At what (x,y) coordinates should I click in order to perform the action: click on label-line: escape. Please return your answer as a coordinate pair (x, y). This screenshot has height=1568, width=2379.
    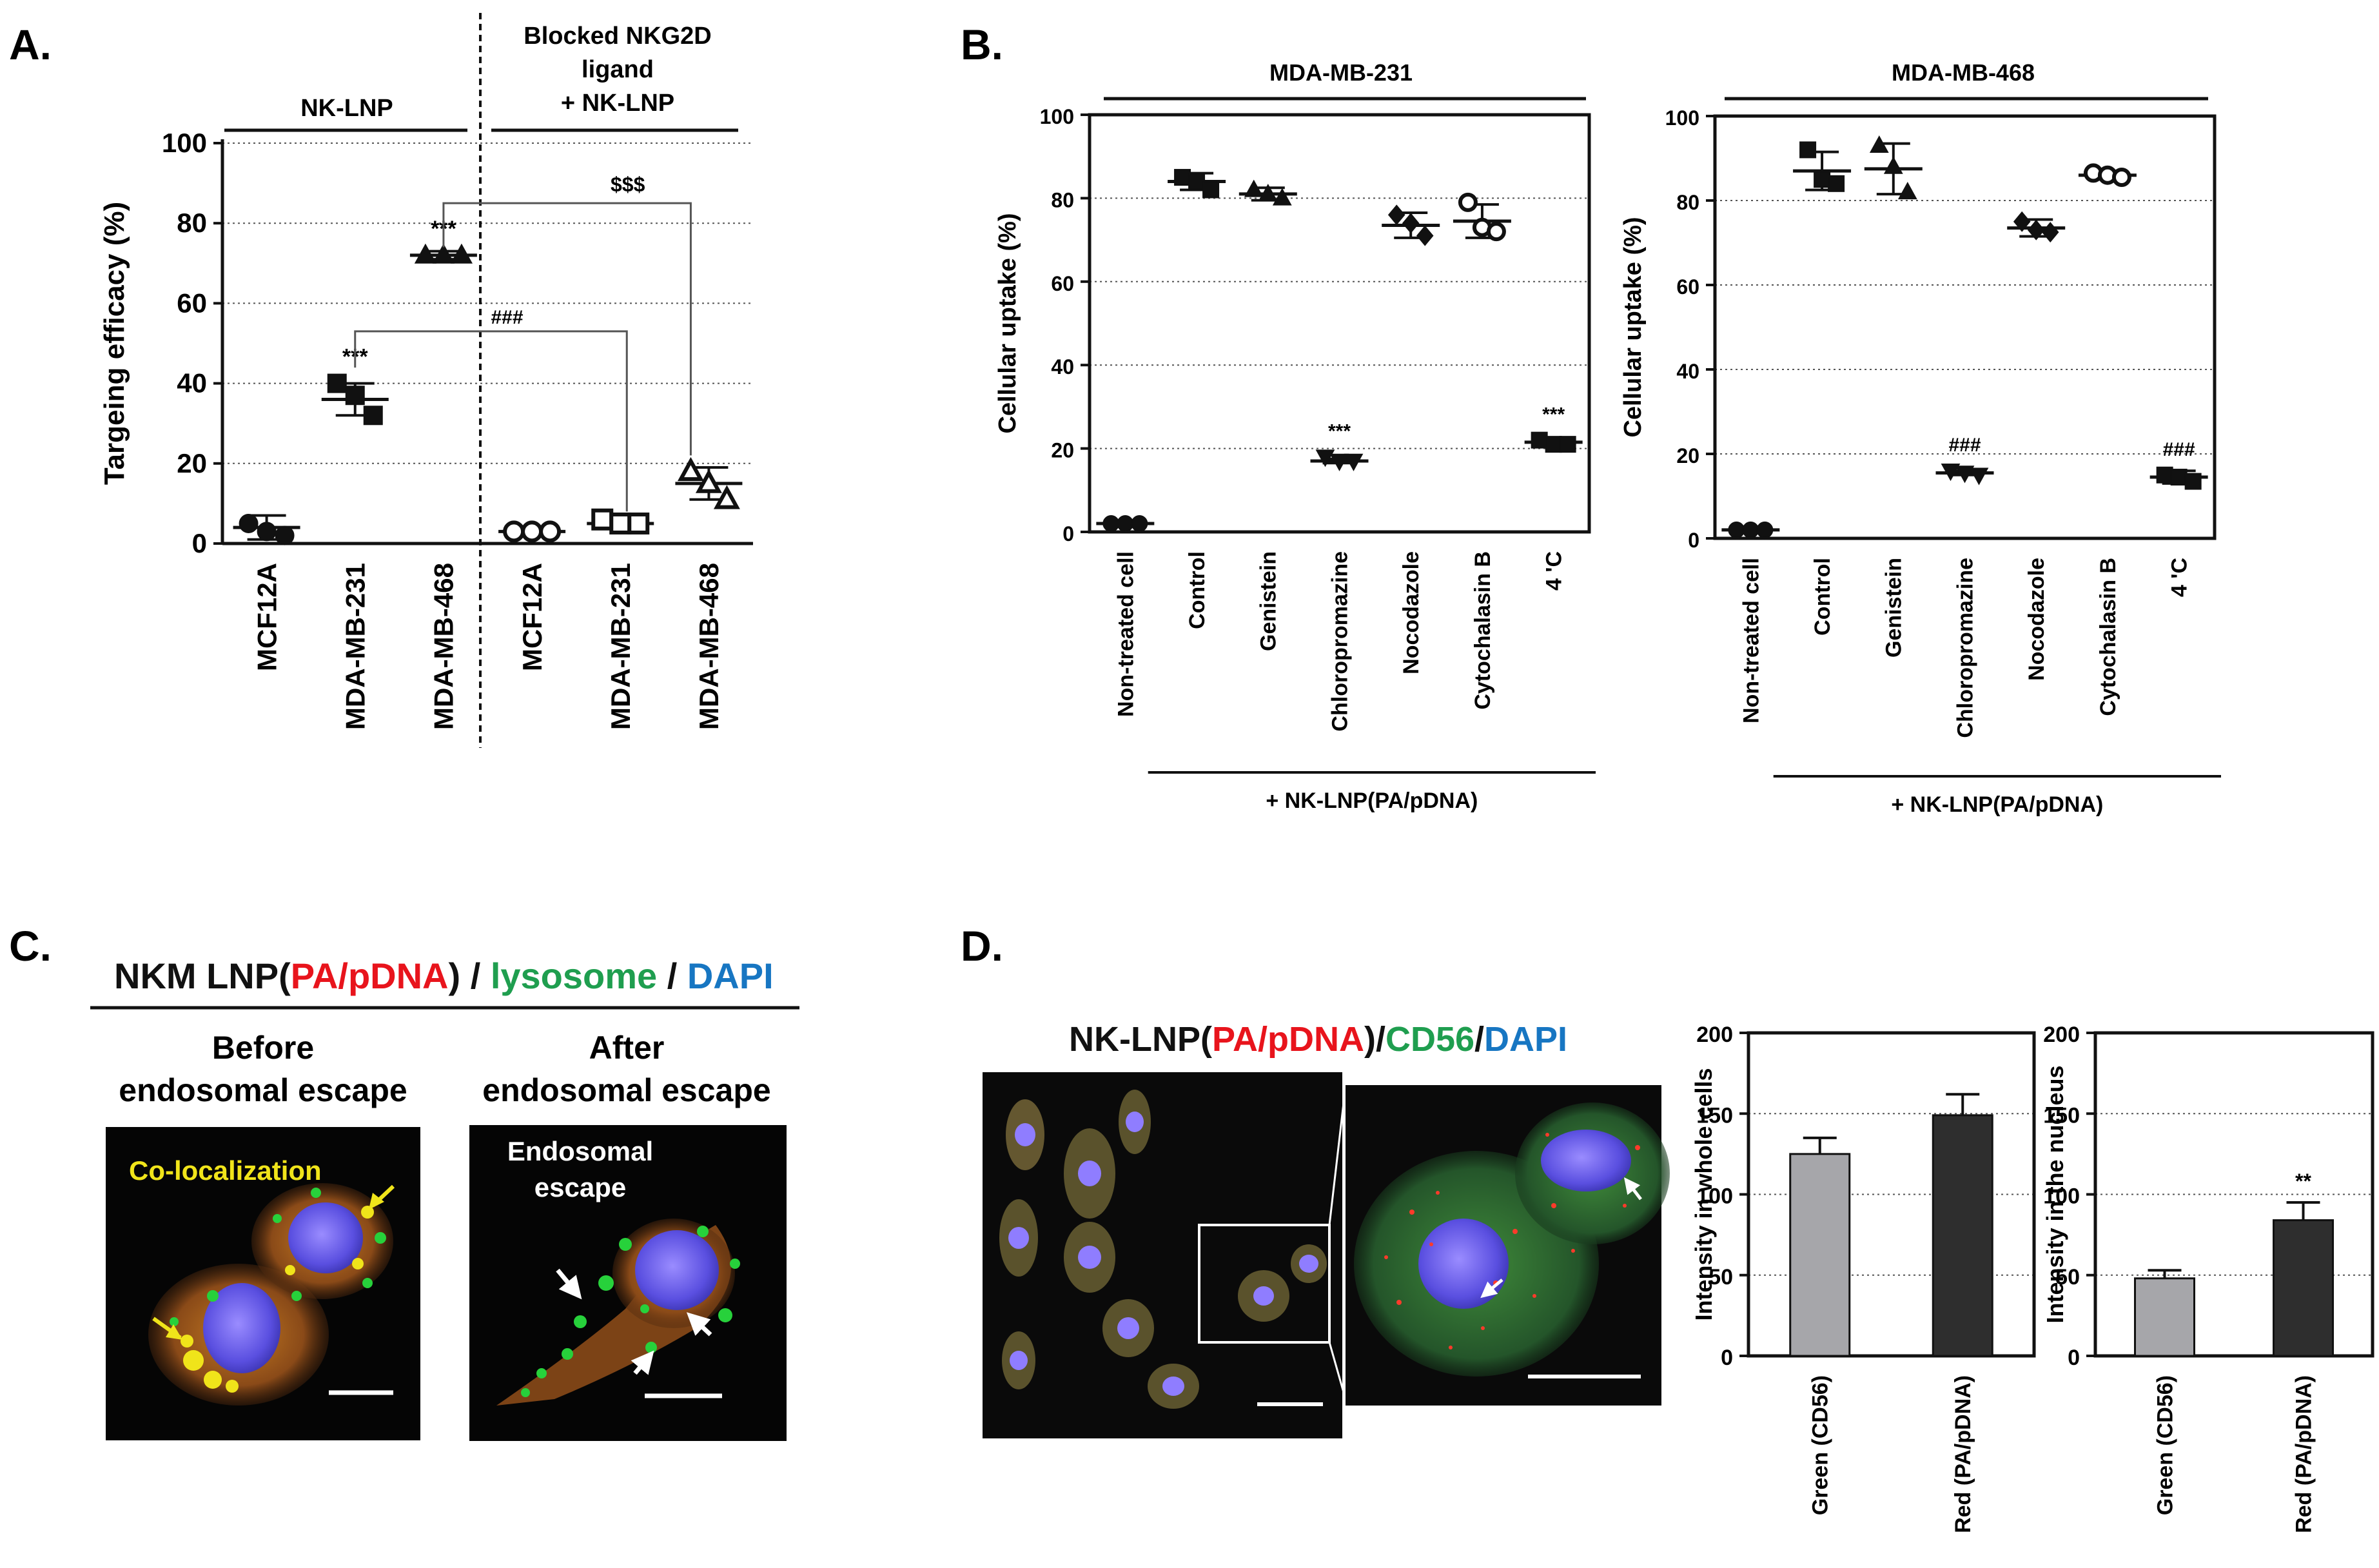
    Looking at the image, I should click on (580, 1187).